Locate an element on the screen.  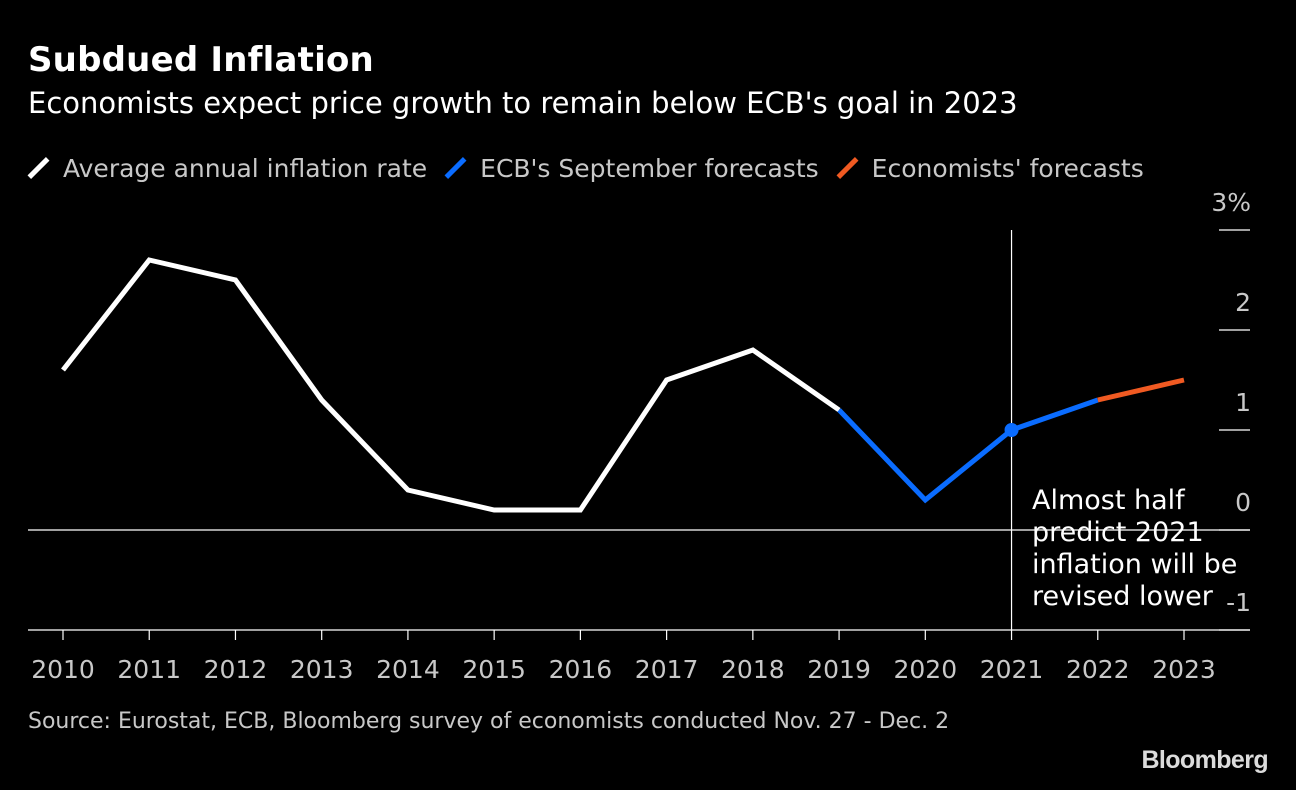
legend-label-economists: Economists' forecasts is located at coordinates (1007, 168).